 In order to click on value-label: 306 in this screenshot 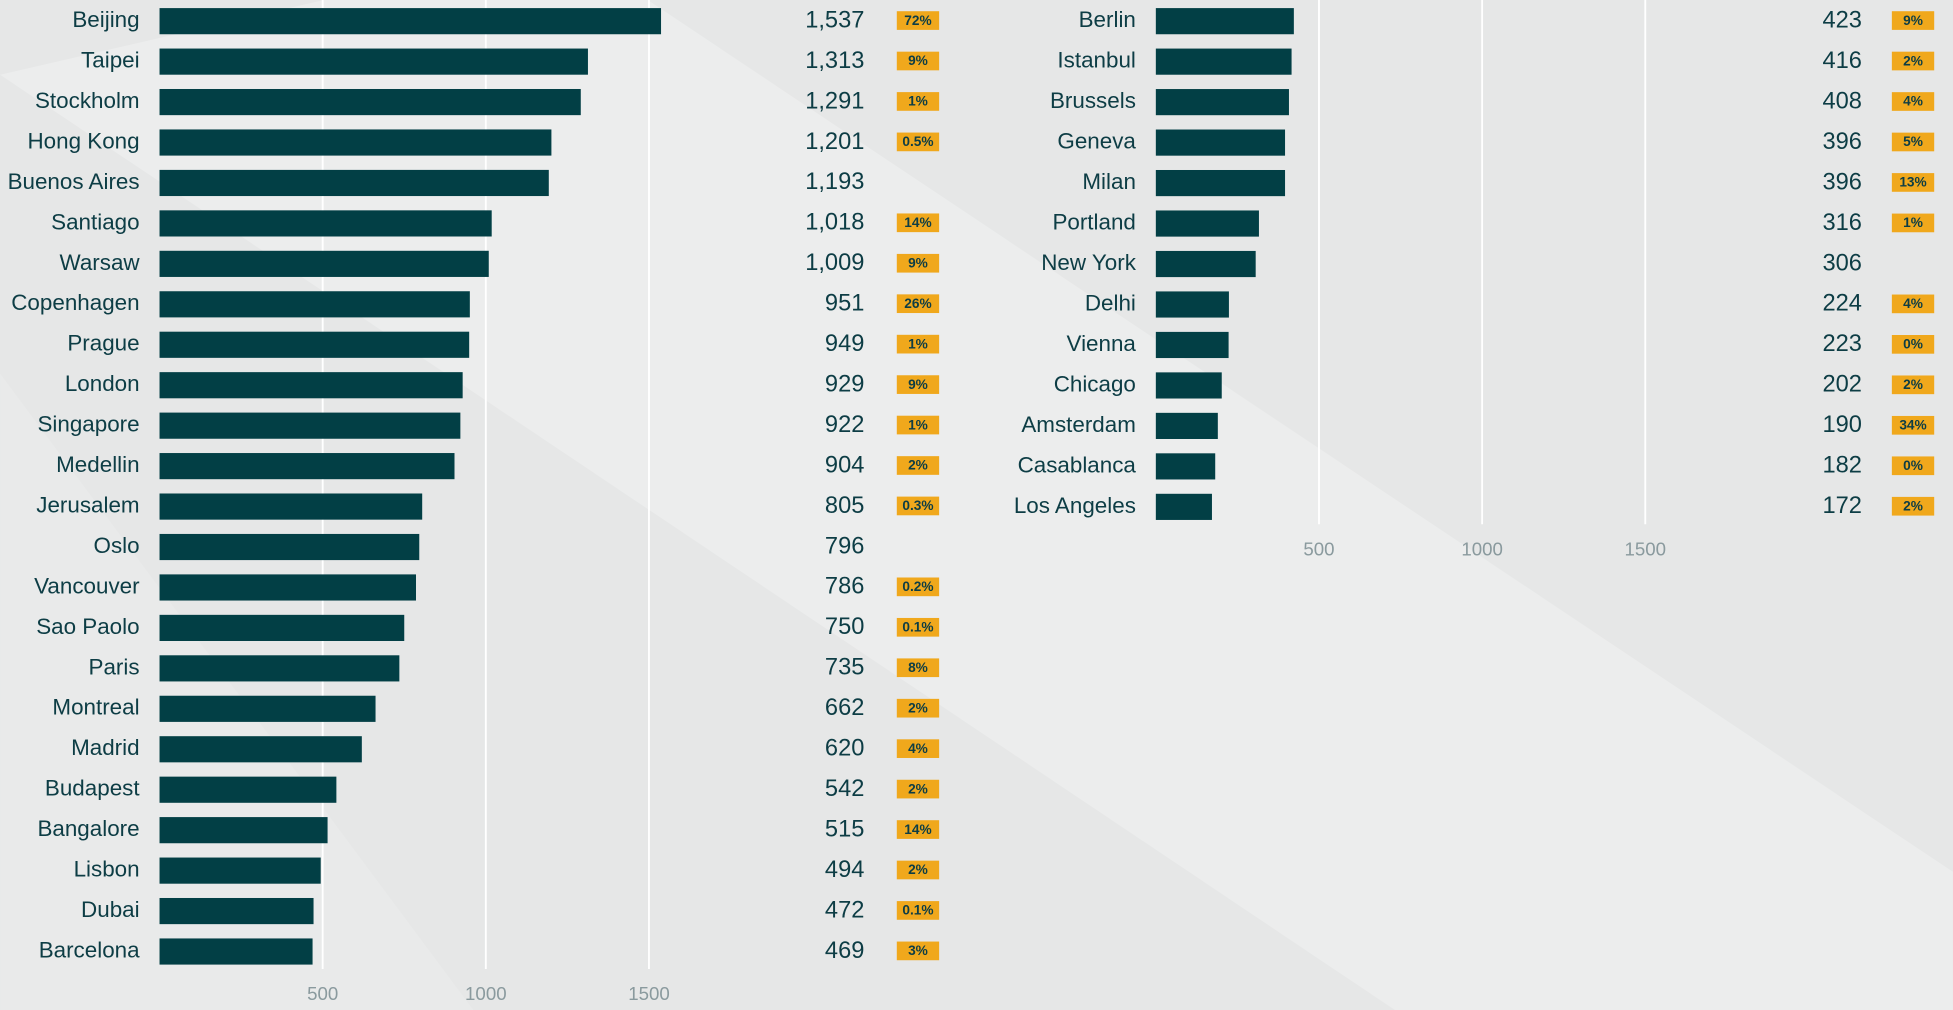, I will do `click(1841, 263)`.